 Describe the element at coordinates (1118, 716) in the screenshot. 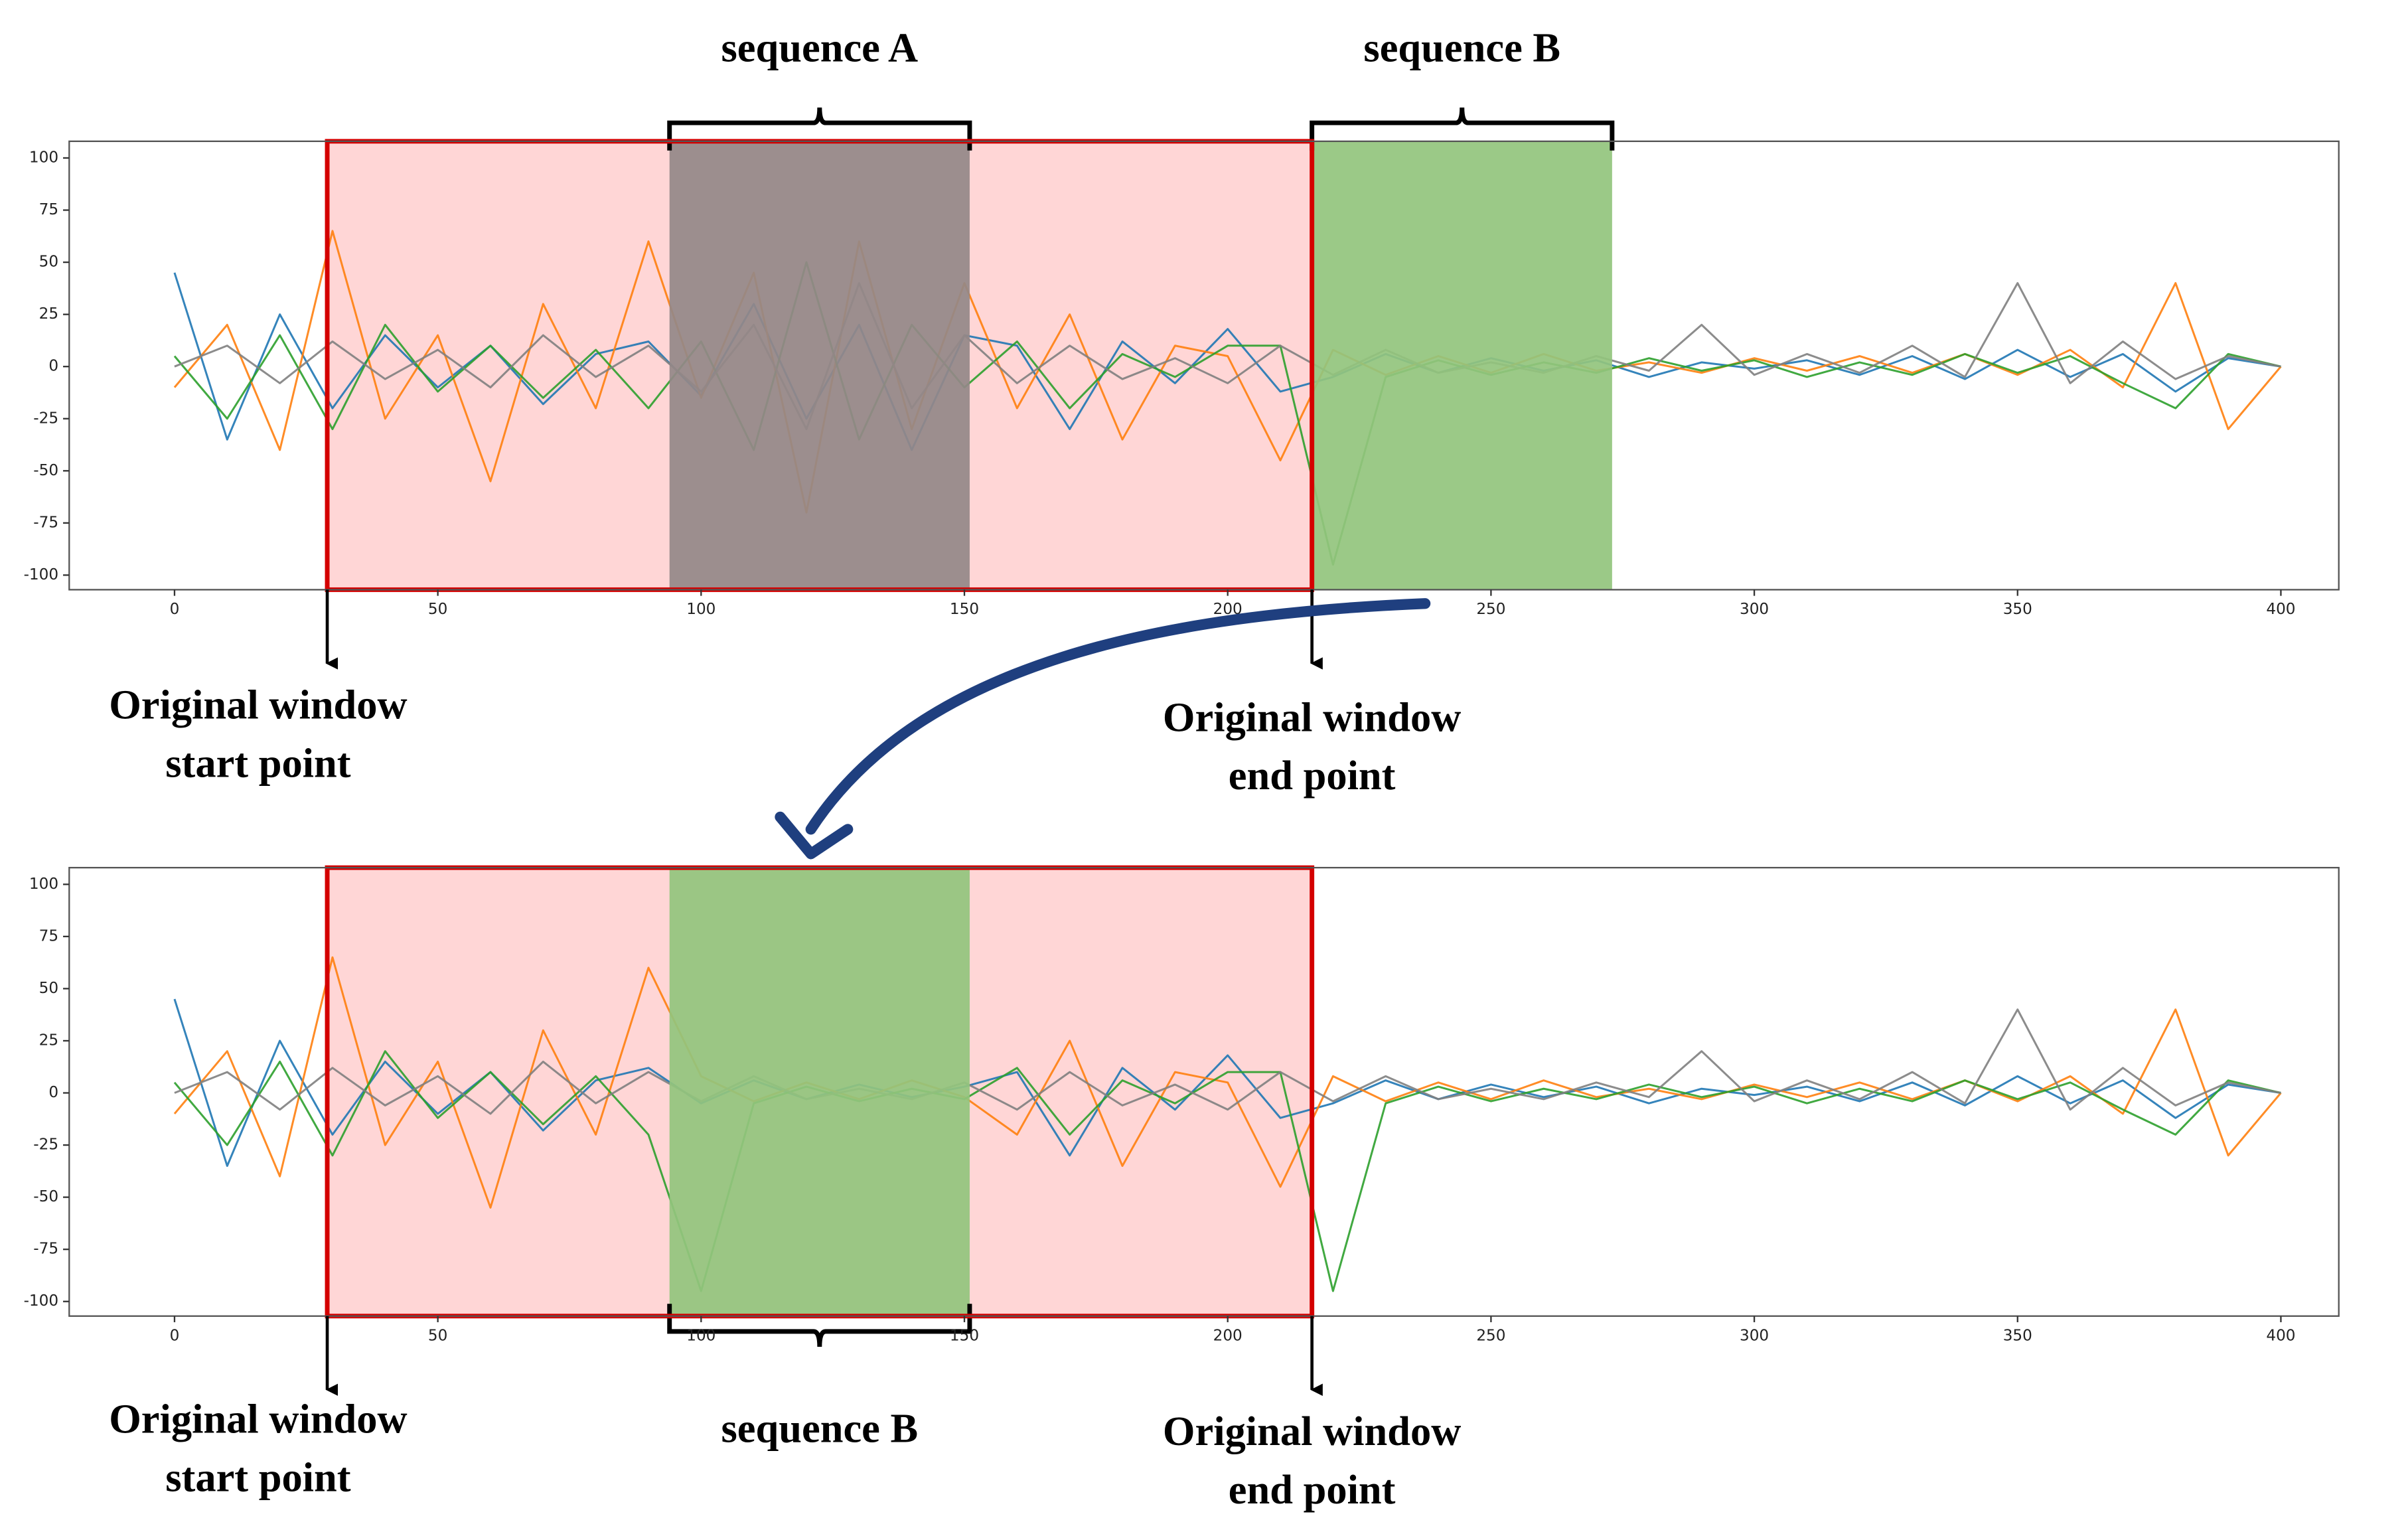

I see `swap-arrow` at that location.